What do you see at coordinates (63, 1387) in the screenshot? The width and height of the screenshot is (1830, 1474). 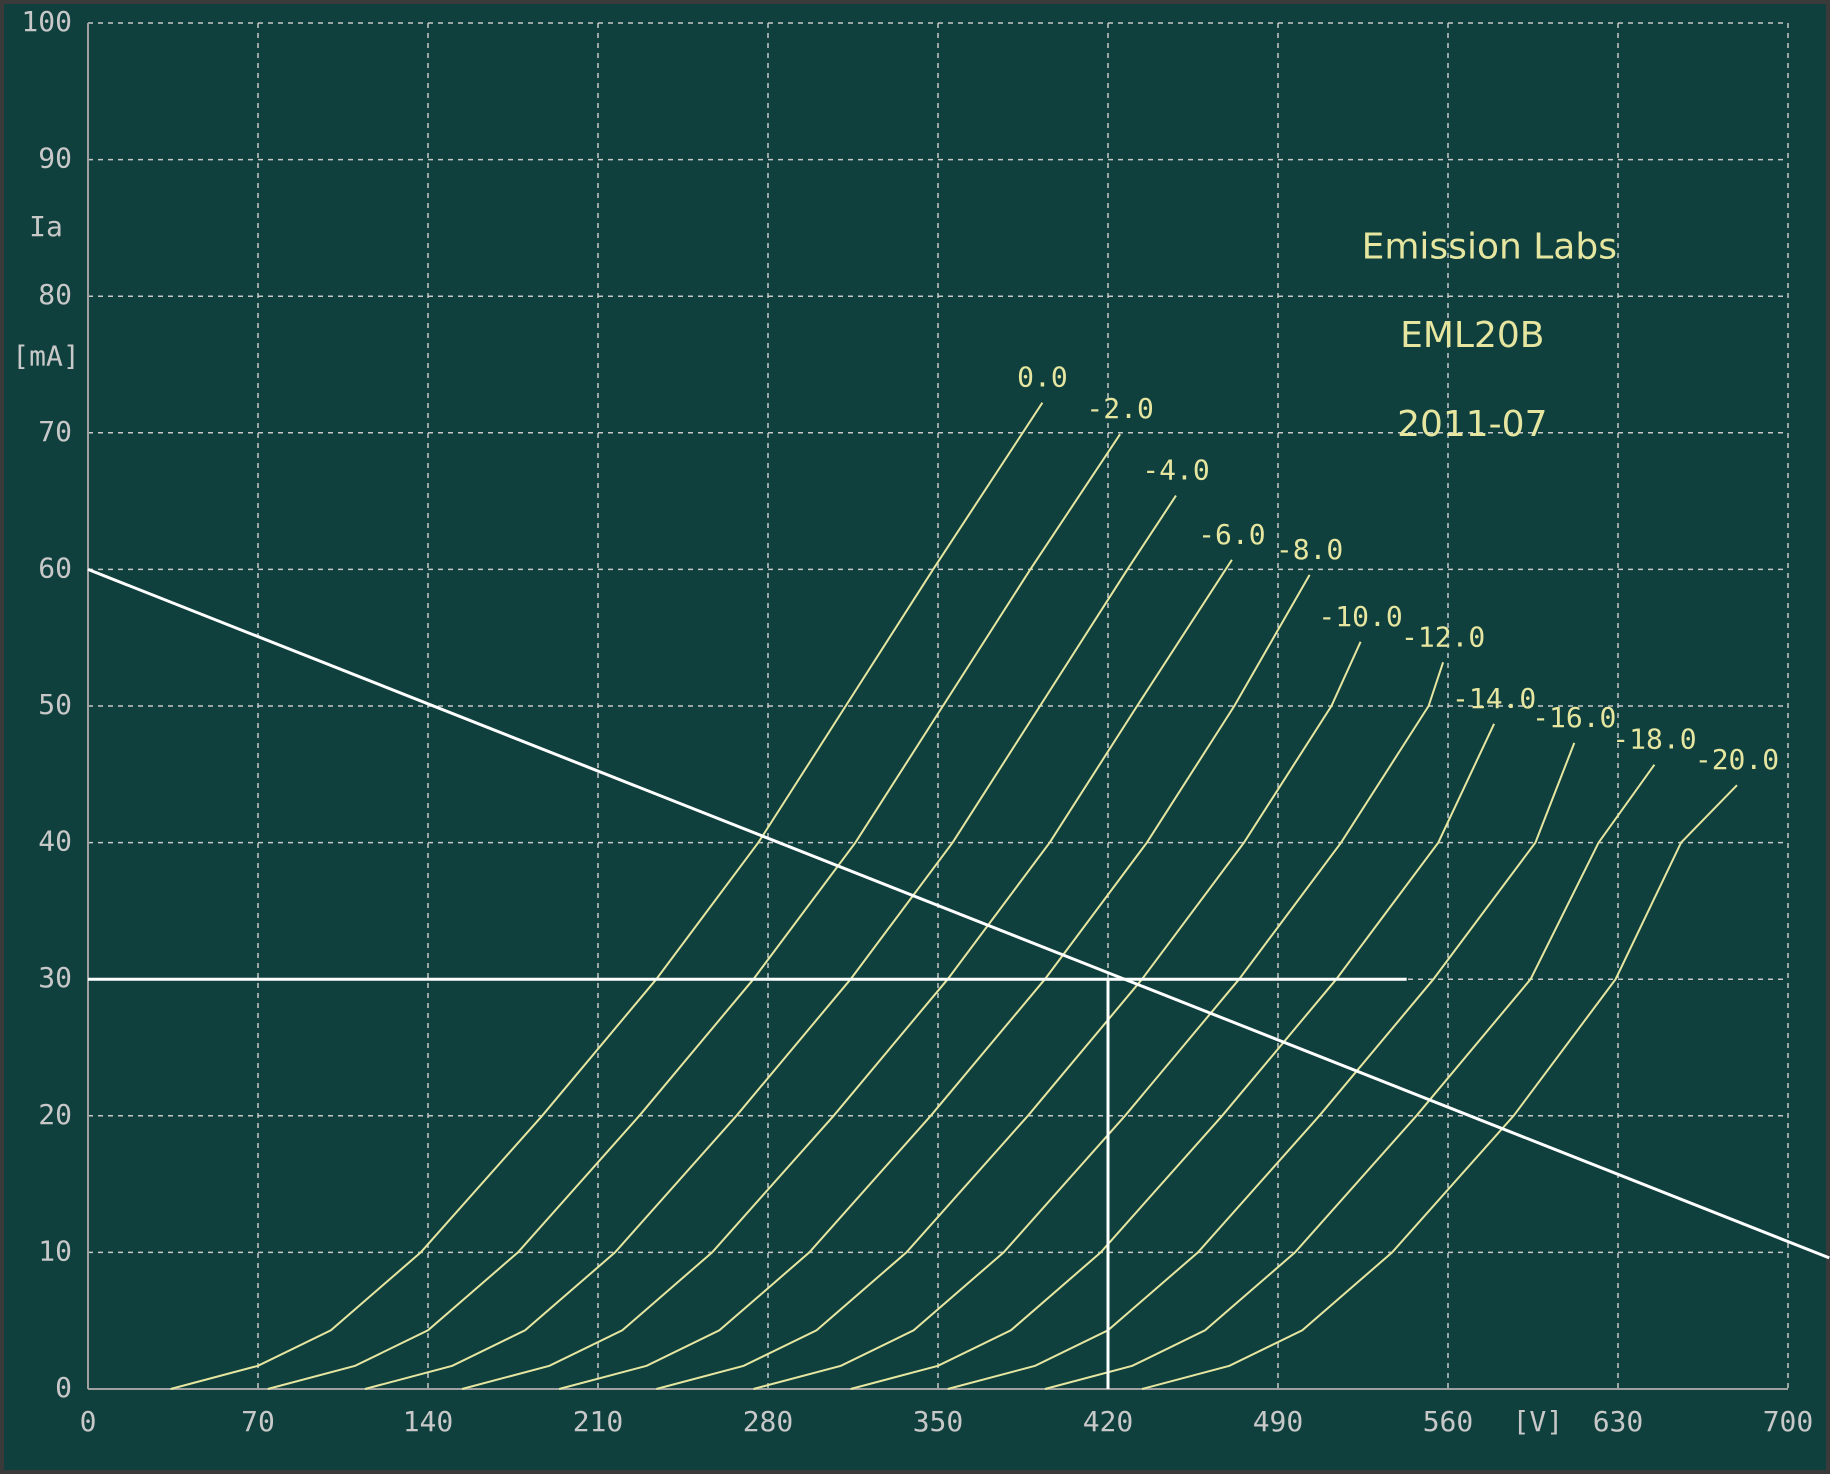 I see `y-tick-label: 0` at bounding box center [63, 1387].